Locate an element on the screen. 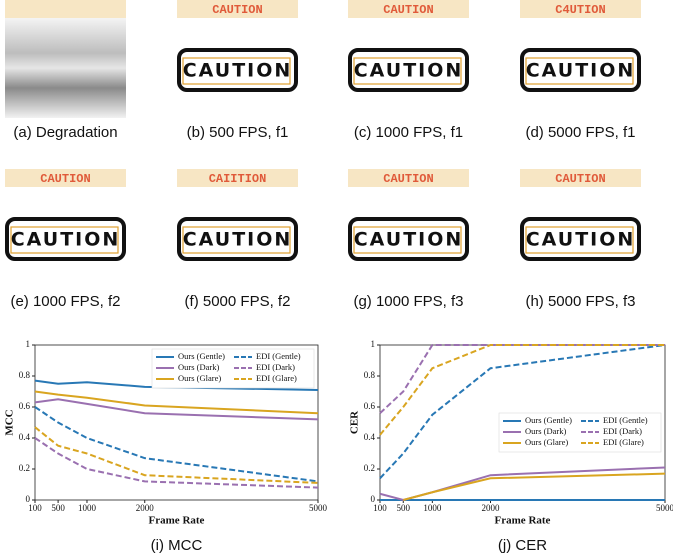 This screenshot has width=673, height=559. plot-frame is located at coordinates (176, 422).